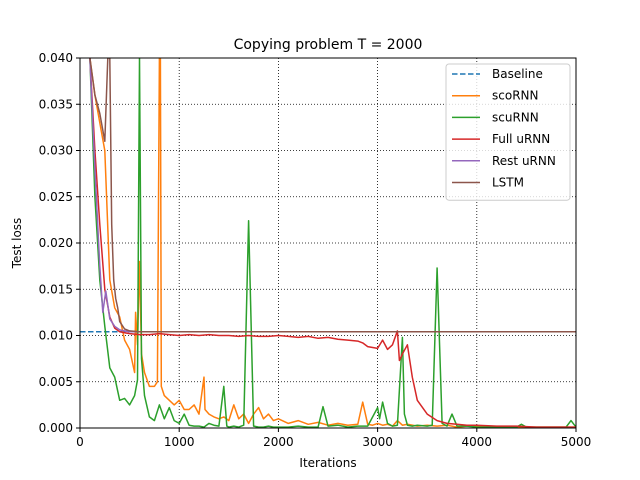 The image size is (640, 480). I want to click on legend-label: LSTM, so click(508, 183).